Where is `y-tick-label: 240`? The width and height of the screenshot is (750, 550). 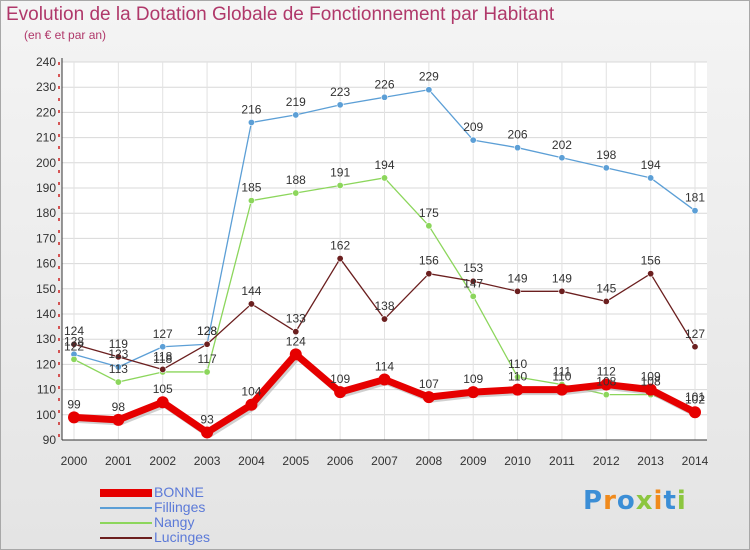 y-tick-label: 240 is located at coordinates (46, 62).